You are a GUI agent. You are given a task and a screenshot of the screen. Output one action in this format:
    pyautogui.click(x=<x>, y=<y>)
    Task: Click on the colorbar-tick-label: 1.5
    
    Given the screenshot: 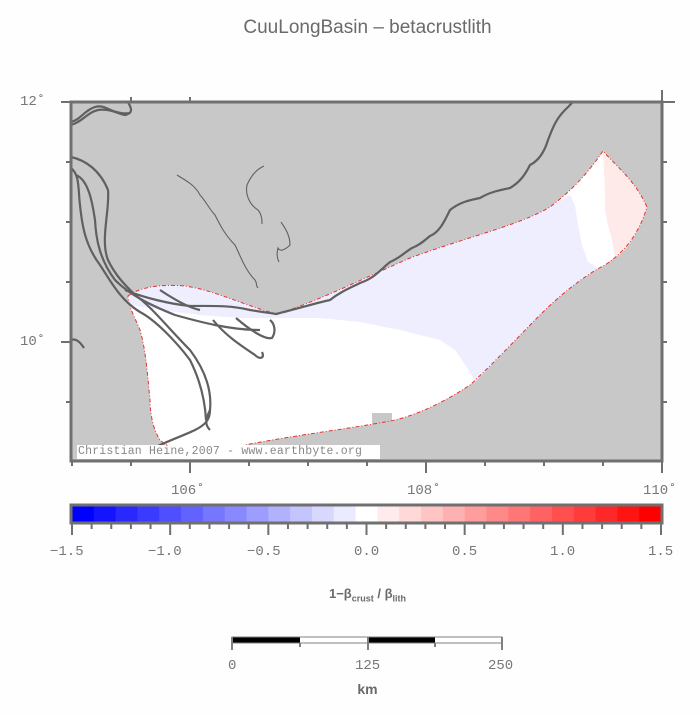 What is the action you would take?
    pyautogui.click(x=661, y=552)
    